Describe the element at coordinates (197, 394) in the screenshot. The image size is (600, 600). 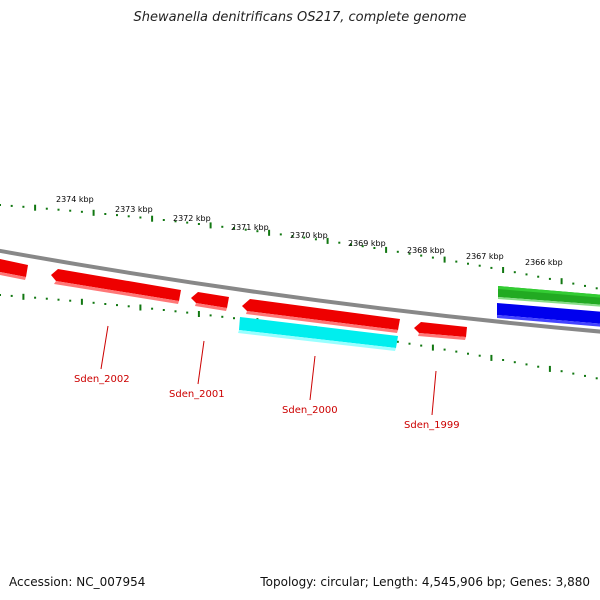
I see `gene-label-sden-2001: Sden_2001` at that location.